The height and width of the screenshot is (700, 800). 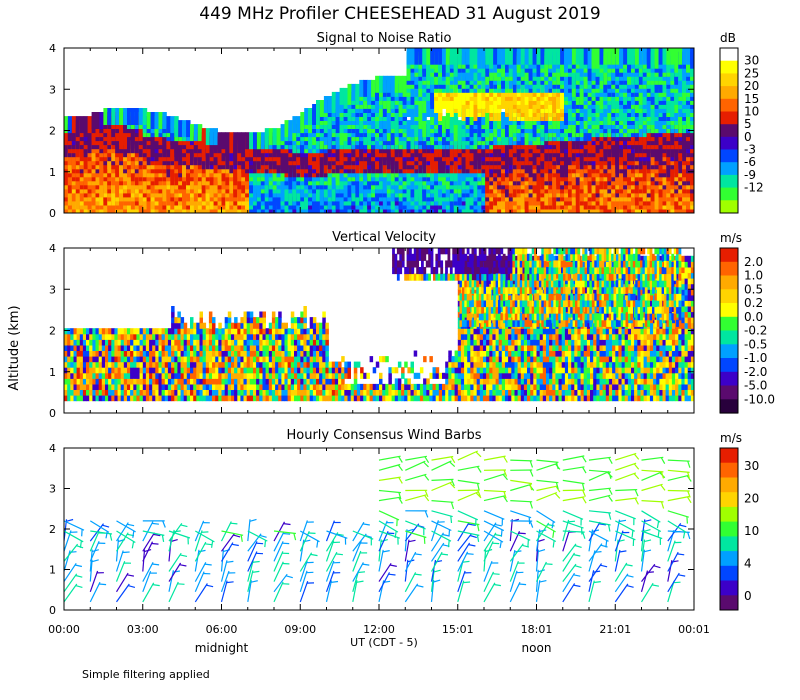 What do you see at coordinates (755, 372) in the screenshot?
I see `colorbar-label: -2.0` at bounding box center [755, 372].